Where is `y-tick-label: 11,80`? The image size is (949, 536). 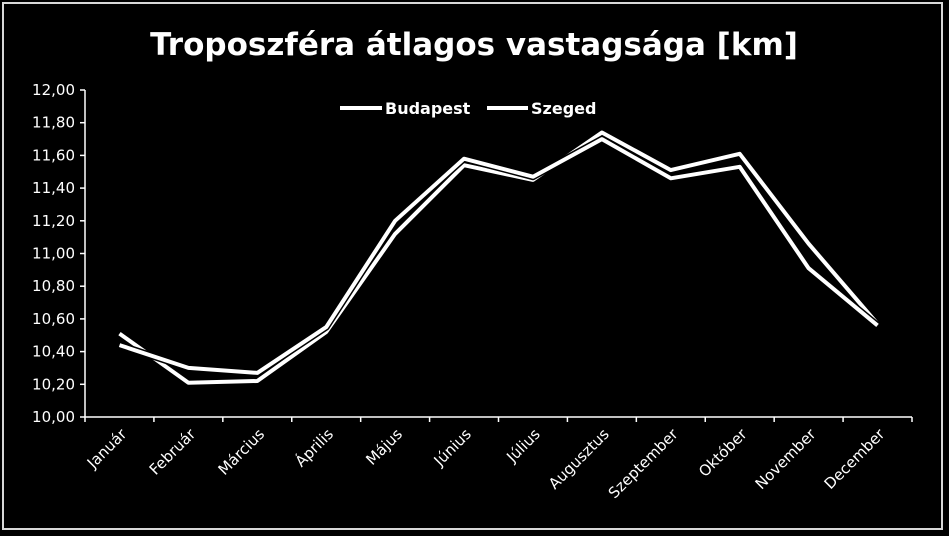 y-tick-label: 11,80 is located at coordinates (53, 123).